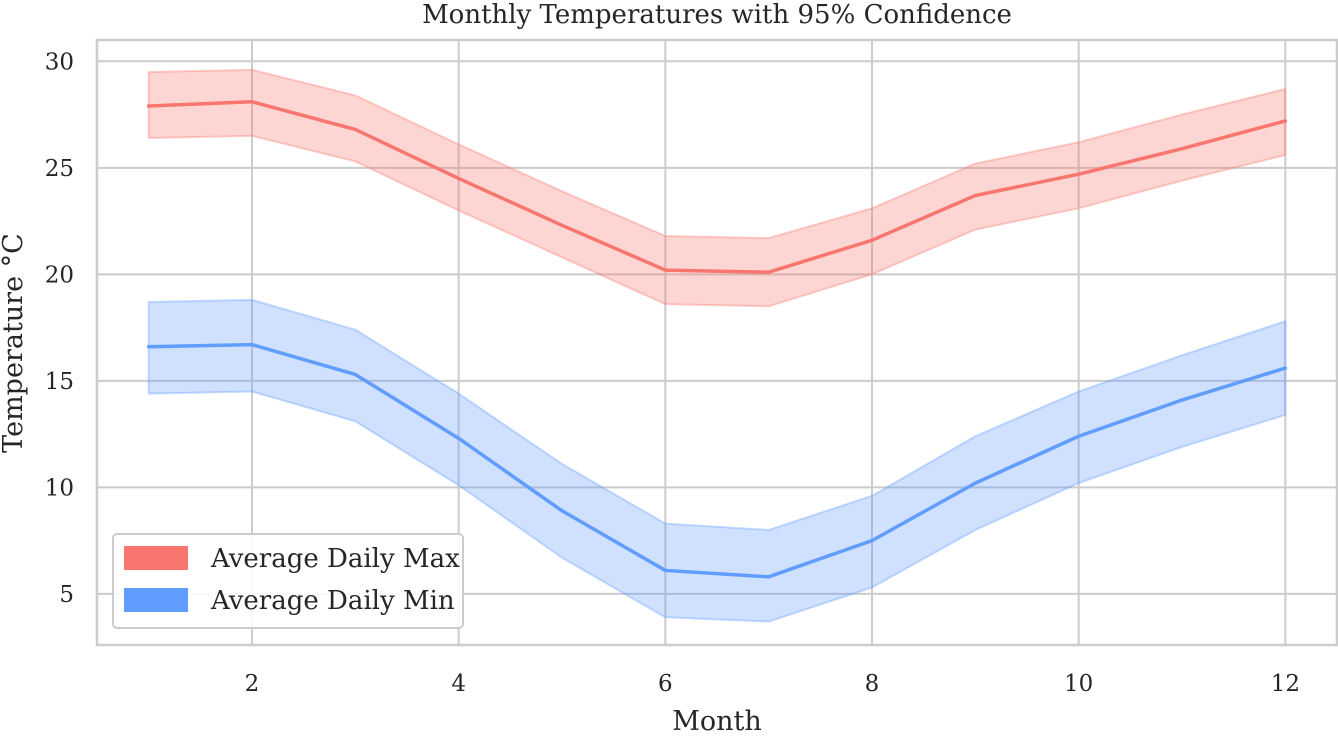 The width and height of the screenshot is (1338, 738). I want to click on legend-label-max: Average Daily Max, so click(335, 559).